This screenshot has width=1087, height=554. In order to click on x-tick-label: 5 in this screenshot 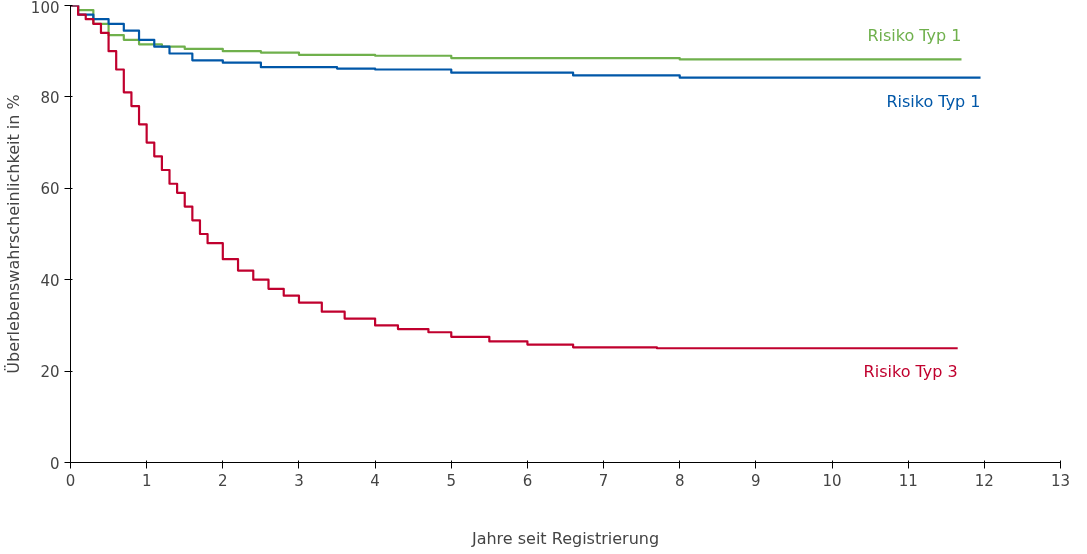, I will do `click(451, 480)`.